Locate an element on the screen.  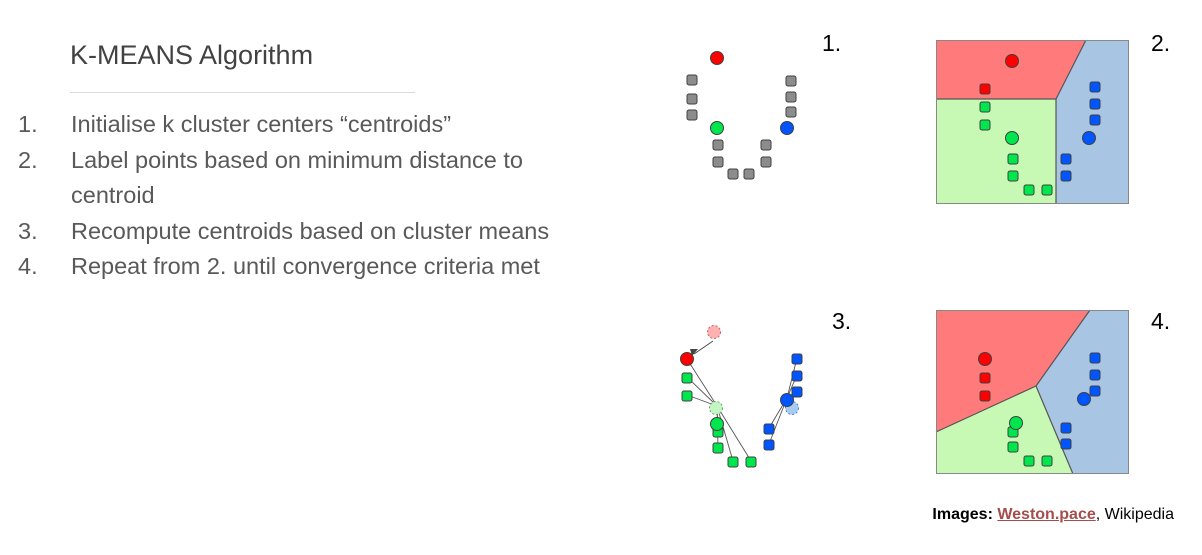
slide-title: K-MEANS Algorithm is located at coordinates (192, 55).